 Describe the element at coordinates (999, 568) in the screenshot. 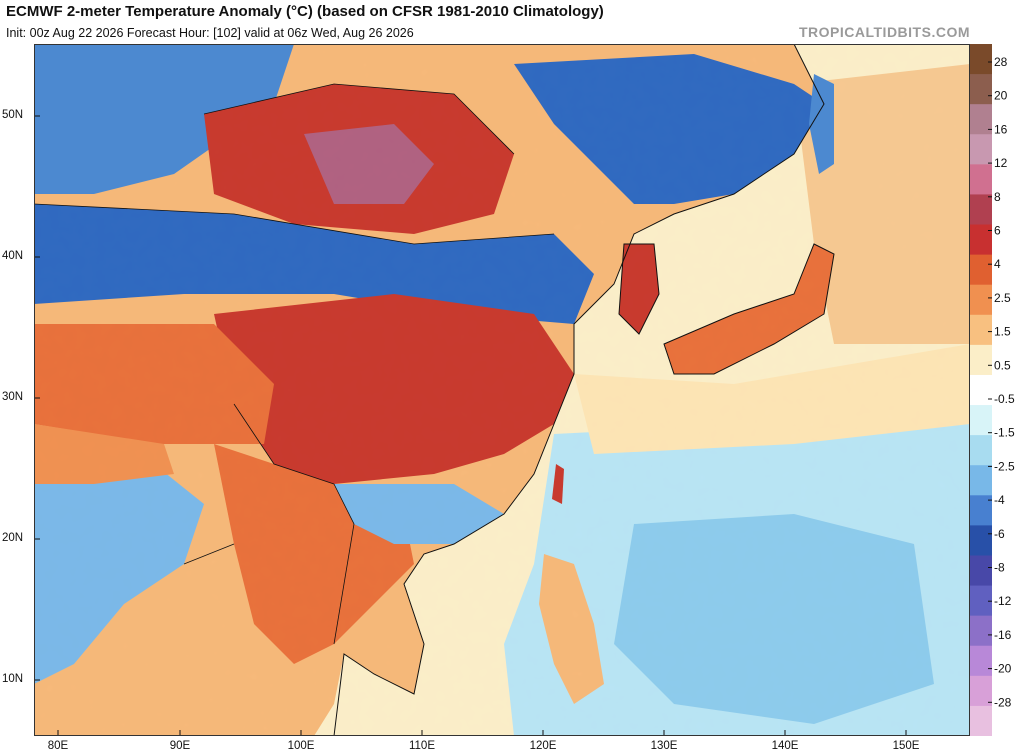

I see `legend-value-label: -8` at that location.